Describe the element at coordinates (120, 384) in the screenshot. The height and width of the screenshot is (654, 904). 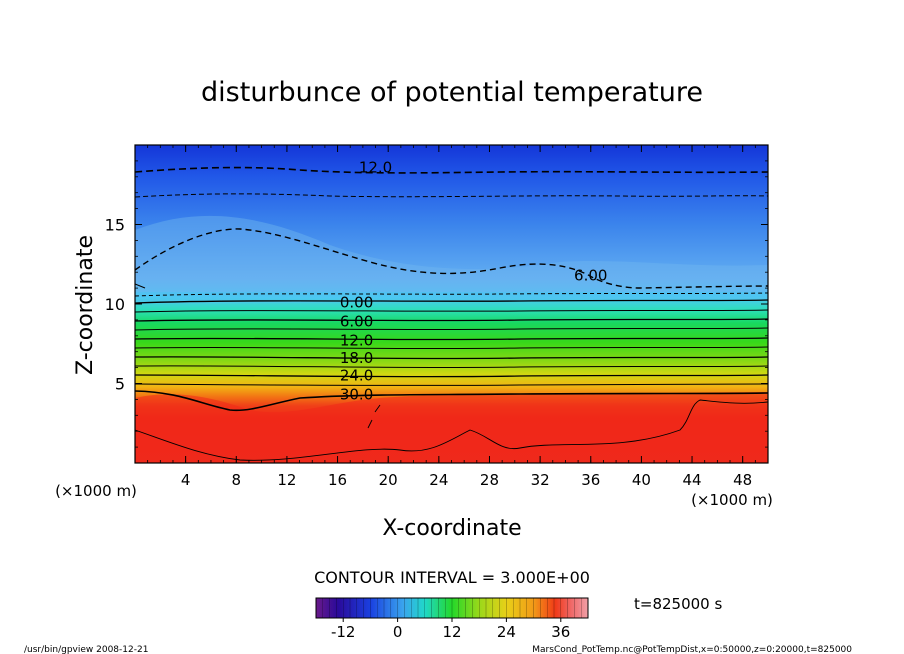
I see `y-tick-label: 5` at that location.